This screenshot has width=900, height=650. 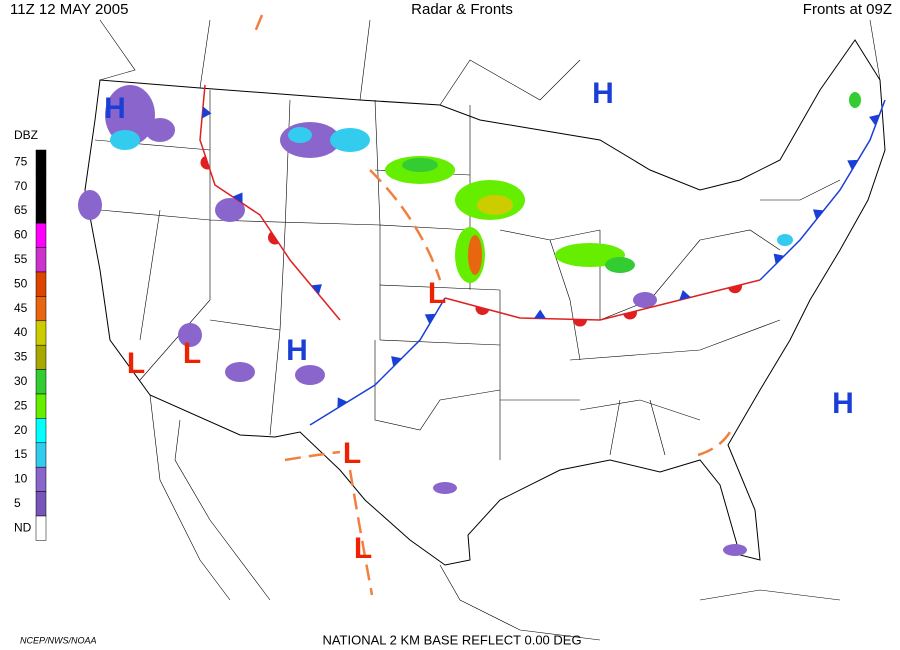 I want to click on legend-label: 75, so click(x=21, y=161).